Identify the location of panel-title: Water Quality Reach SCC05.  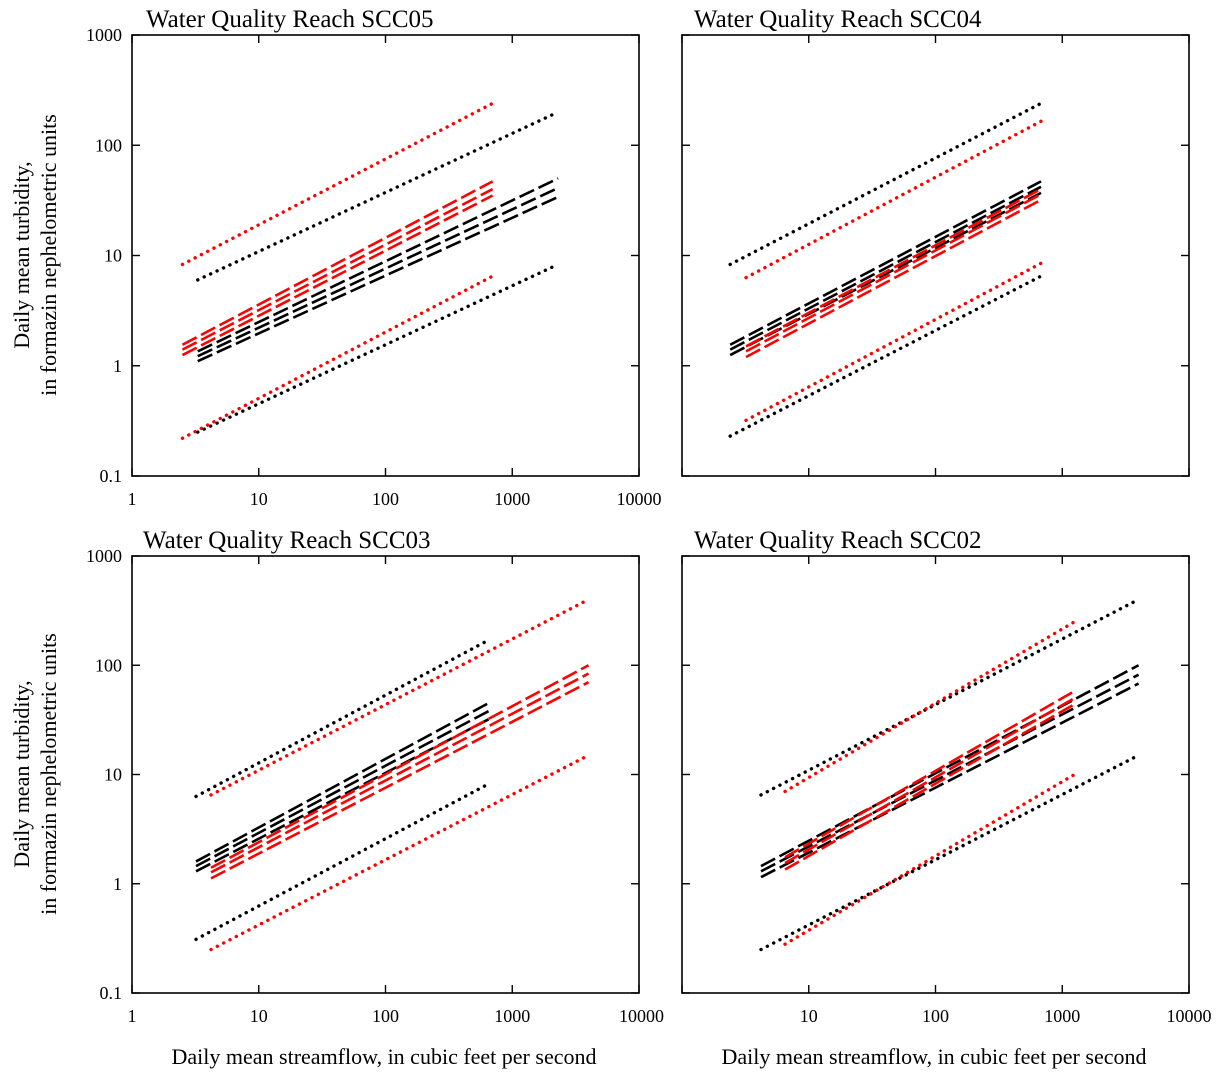
(290, 19).